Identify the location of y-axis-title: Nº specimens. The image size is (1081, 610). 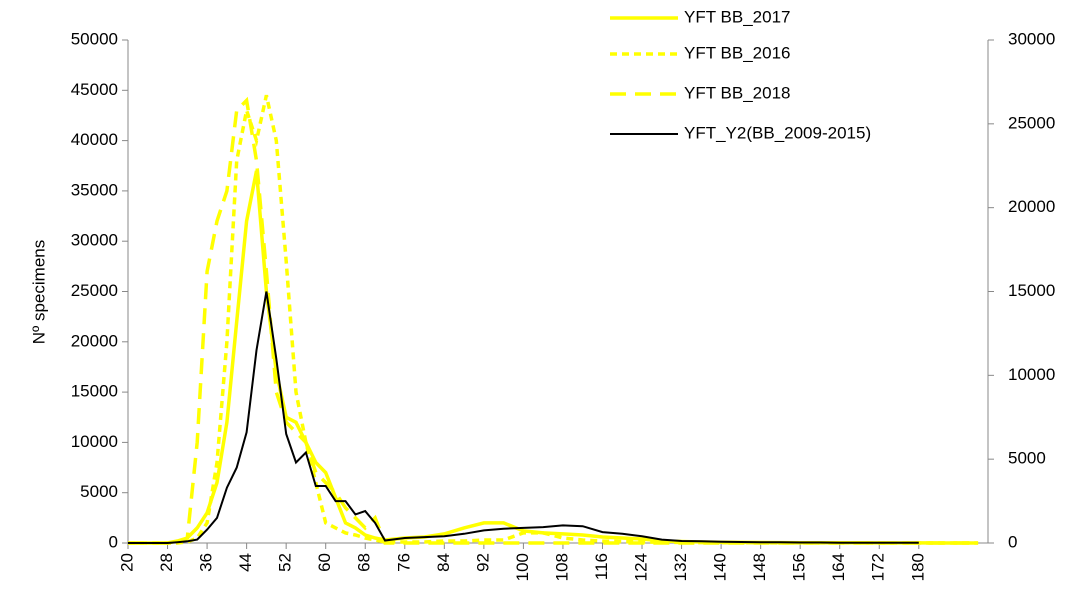
(38, 292).